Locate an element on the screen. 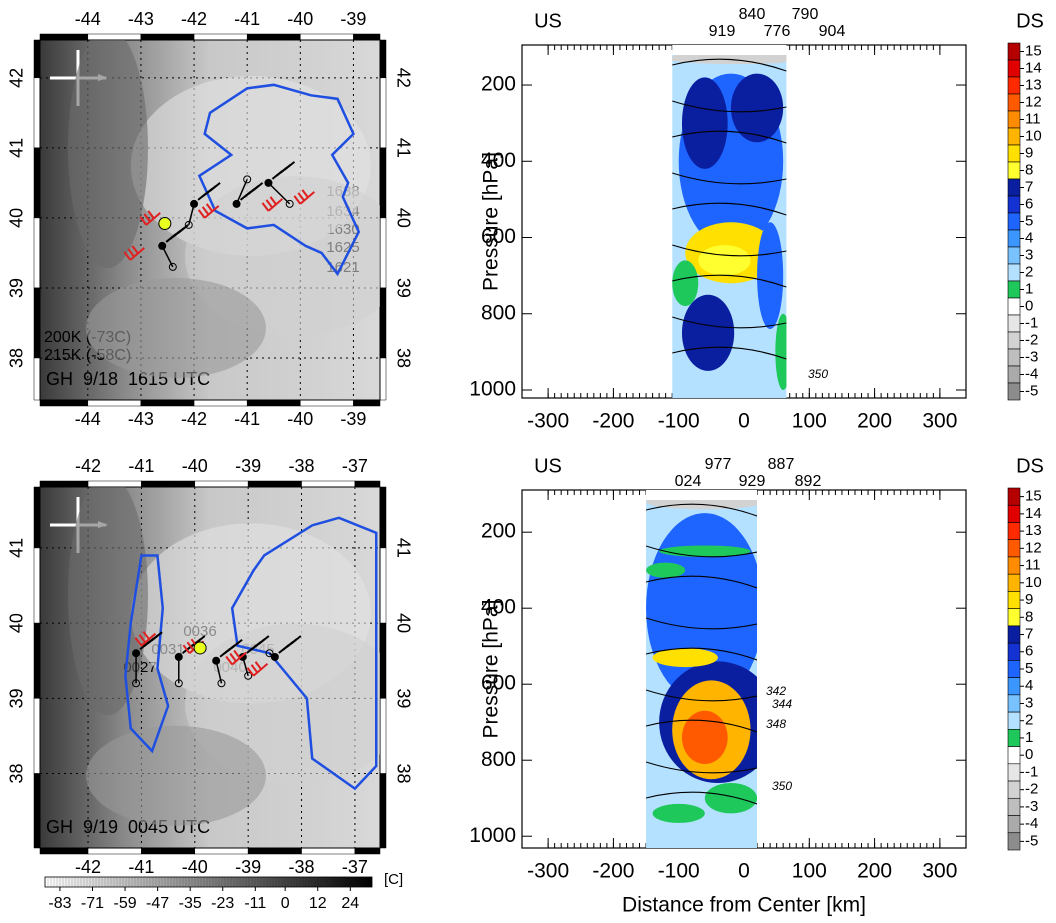 This screenshot has height=923, width=1056. colorbar-label: 2 is located at coordinates (1029, 720).